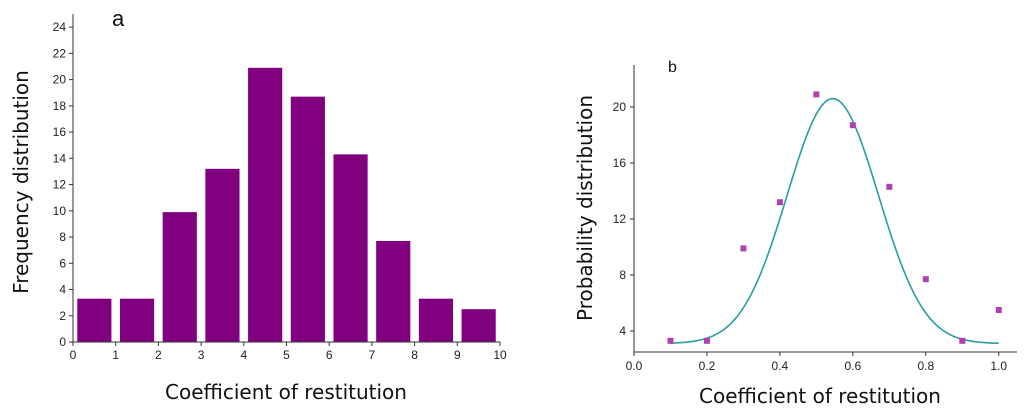 Image resolution: width=1028 pixels, height=408 pixels. I want to click on distribution-y-tick-label: 16, so click(620, 163).